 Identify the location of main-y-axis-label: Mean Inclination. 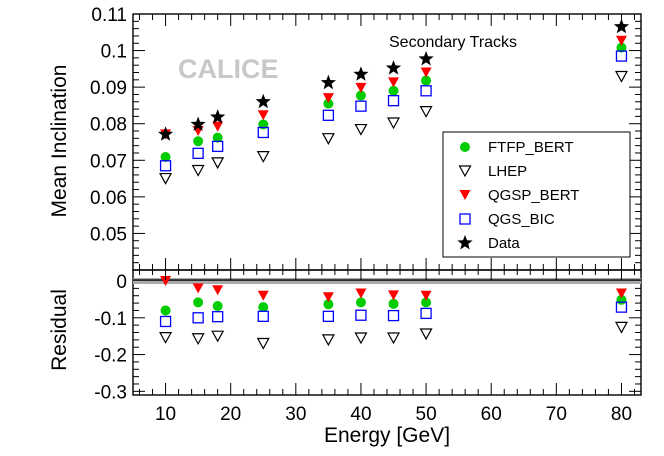
(59, 141).